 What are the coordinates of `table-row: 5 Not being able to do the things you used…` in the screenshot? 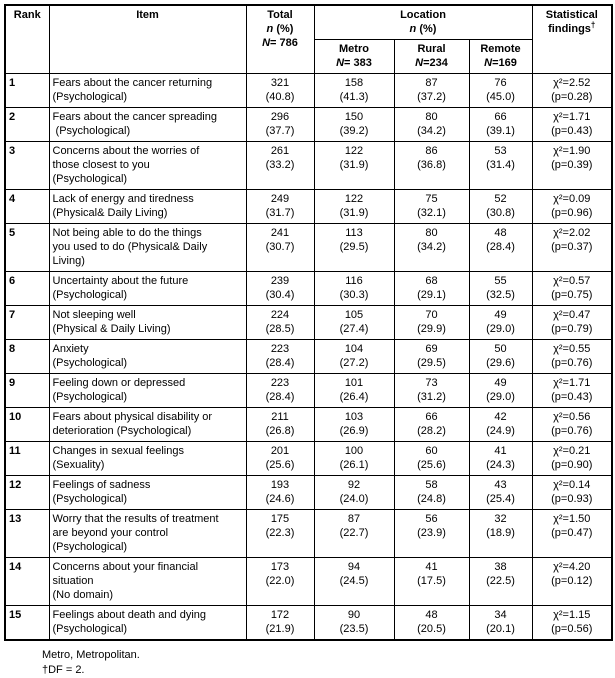 It's located at (308, 247).